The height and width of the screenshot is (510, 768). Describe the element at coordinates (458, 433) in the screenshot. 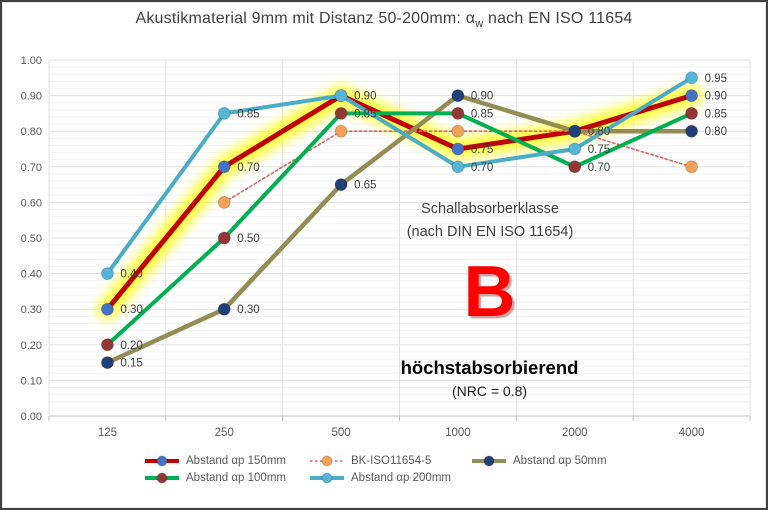

I see `x-tick-label: 1000` at that location.